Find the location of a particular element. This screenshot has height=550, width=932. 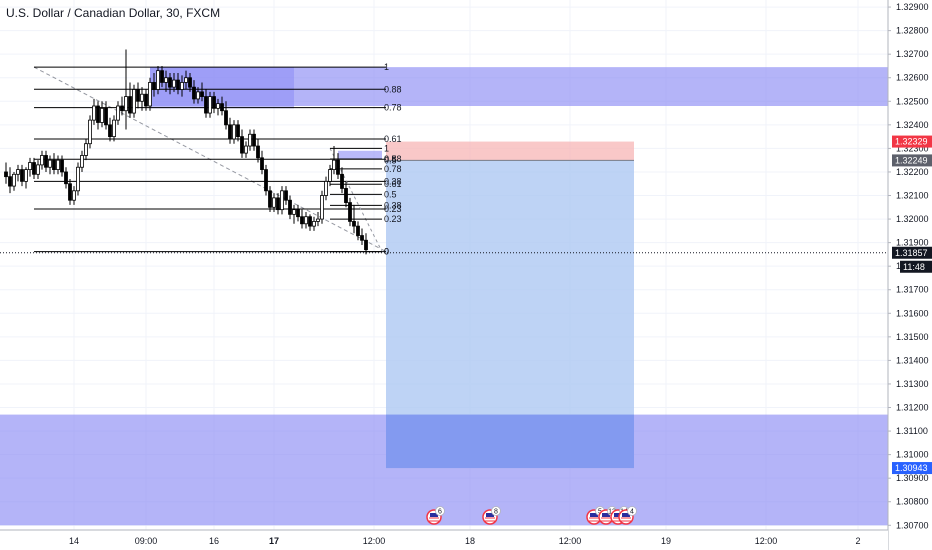

price-axis-background is located at coordinates (910, 275).